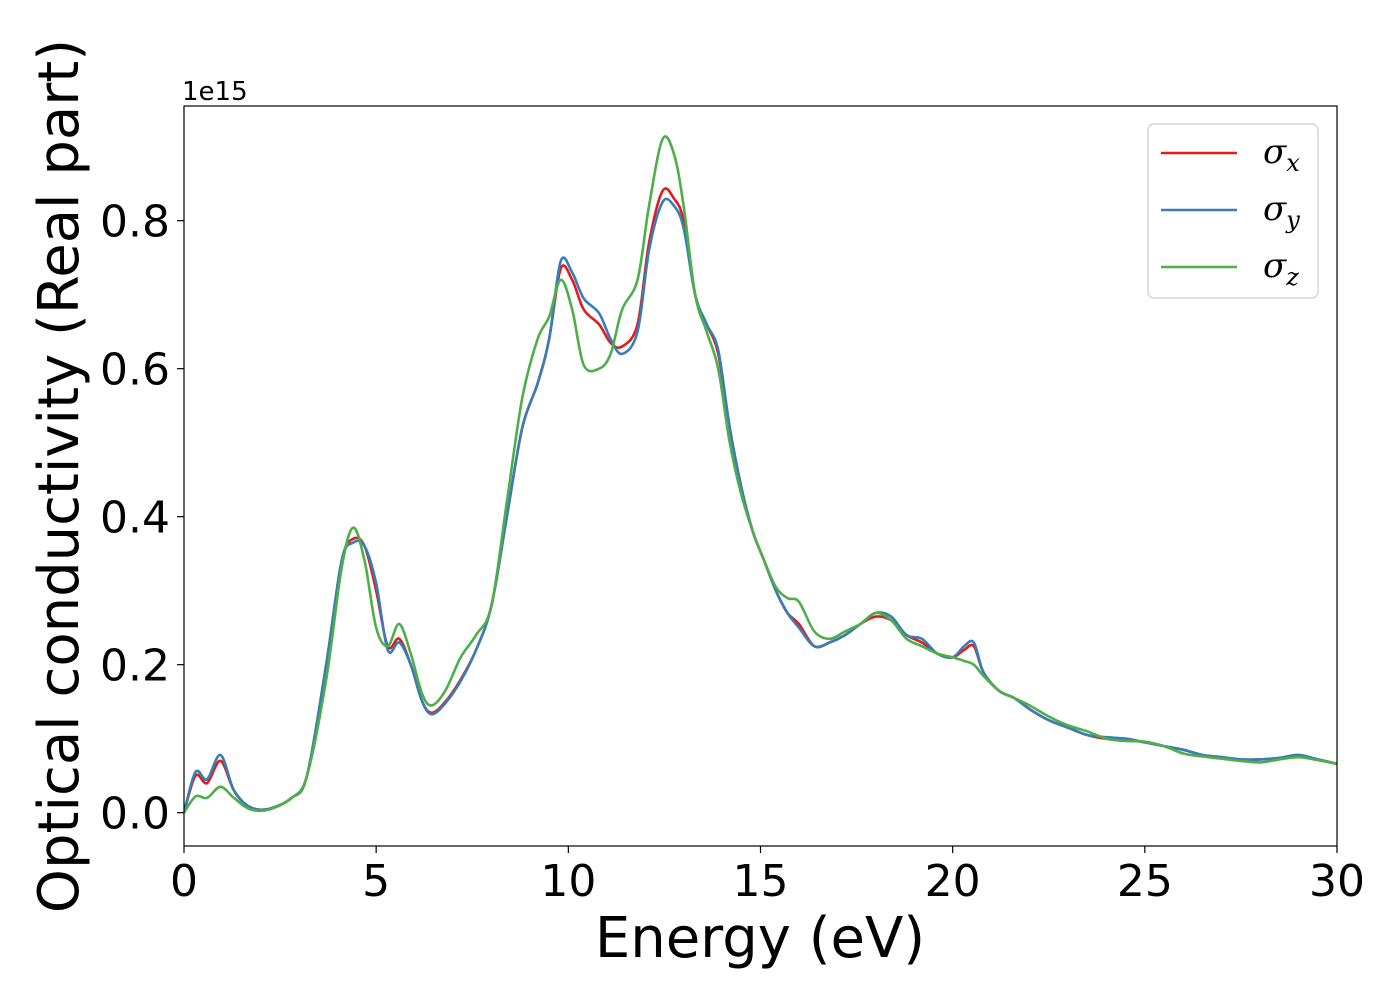 The width and height of the screenshot is (1400, 1000). I want to click on x-tick-label: 10, so click(568, 881).